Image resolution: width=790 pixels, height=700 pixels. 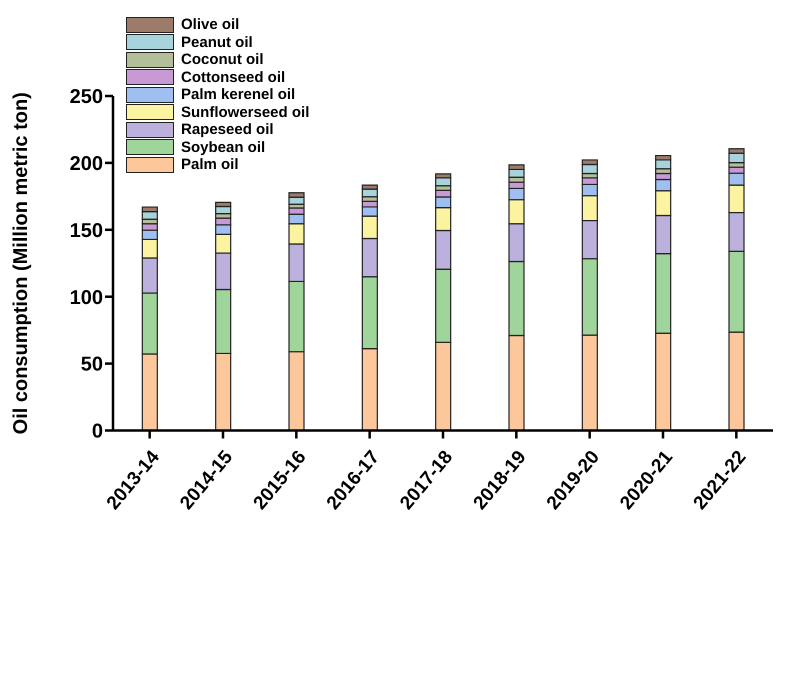 I want to click on legend-label: Palm oil, so click(x=210, y=165).